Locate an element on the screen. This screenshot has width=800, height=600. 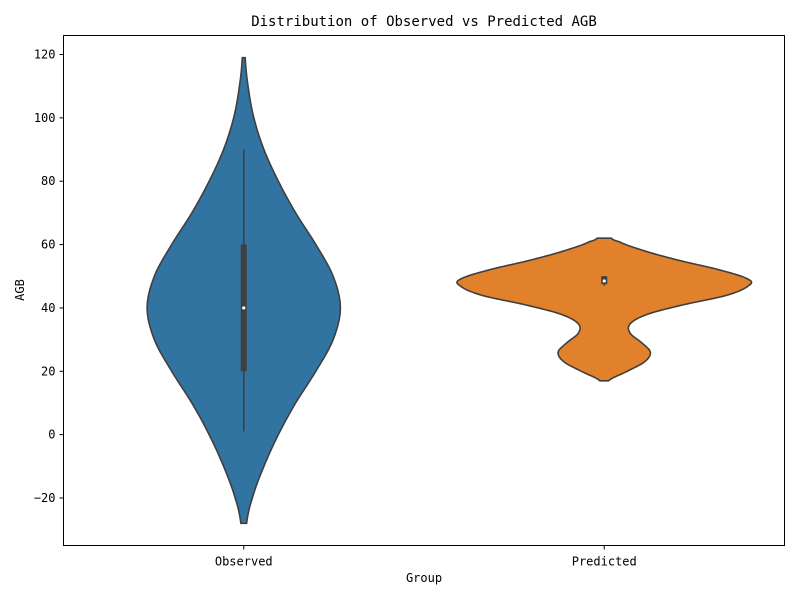
y-axis-ticks: −20 0 20 40 60 80 100 120 is located at coordinates (49, 276).